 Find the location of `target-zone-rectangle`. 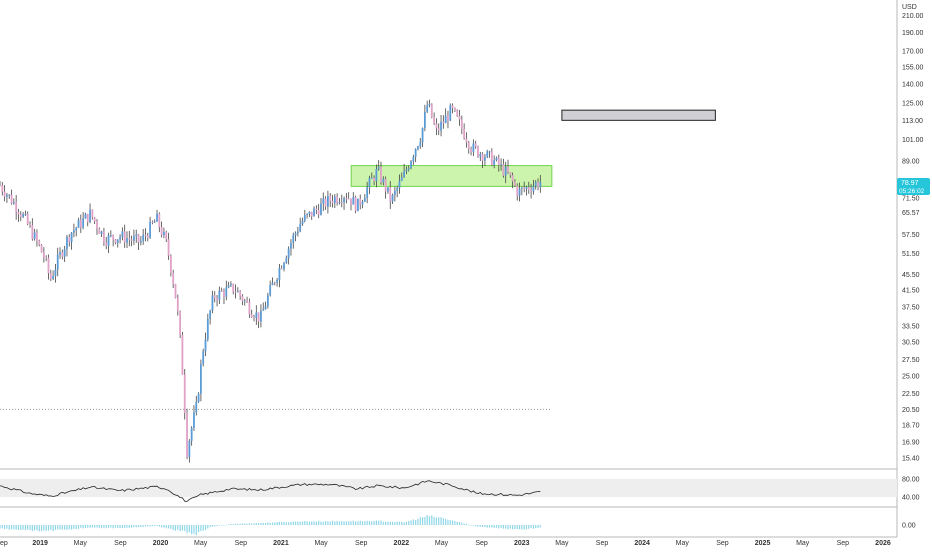

target-zone-rectangle is located at coordinates (638, 115).